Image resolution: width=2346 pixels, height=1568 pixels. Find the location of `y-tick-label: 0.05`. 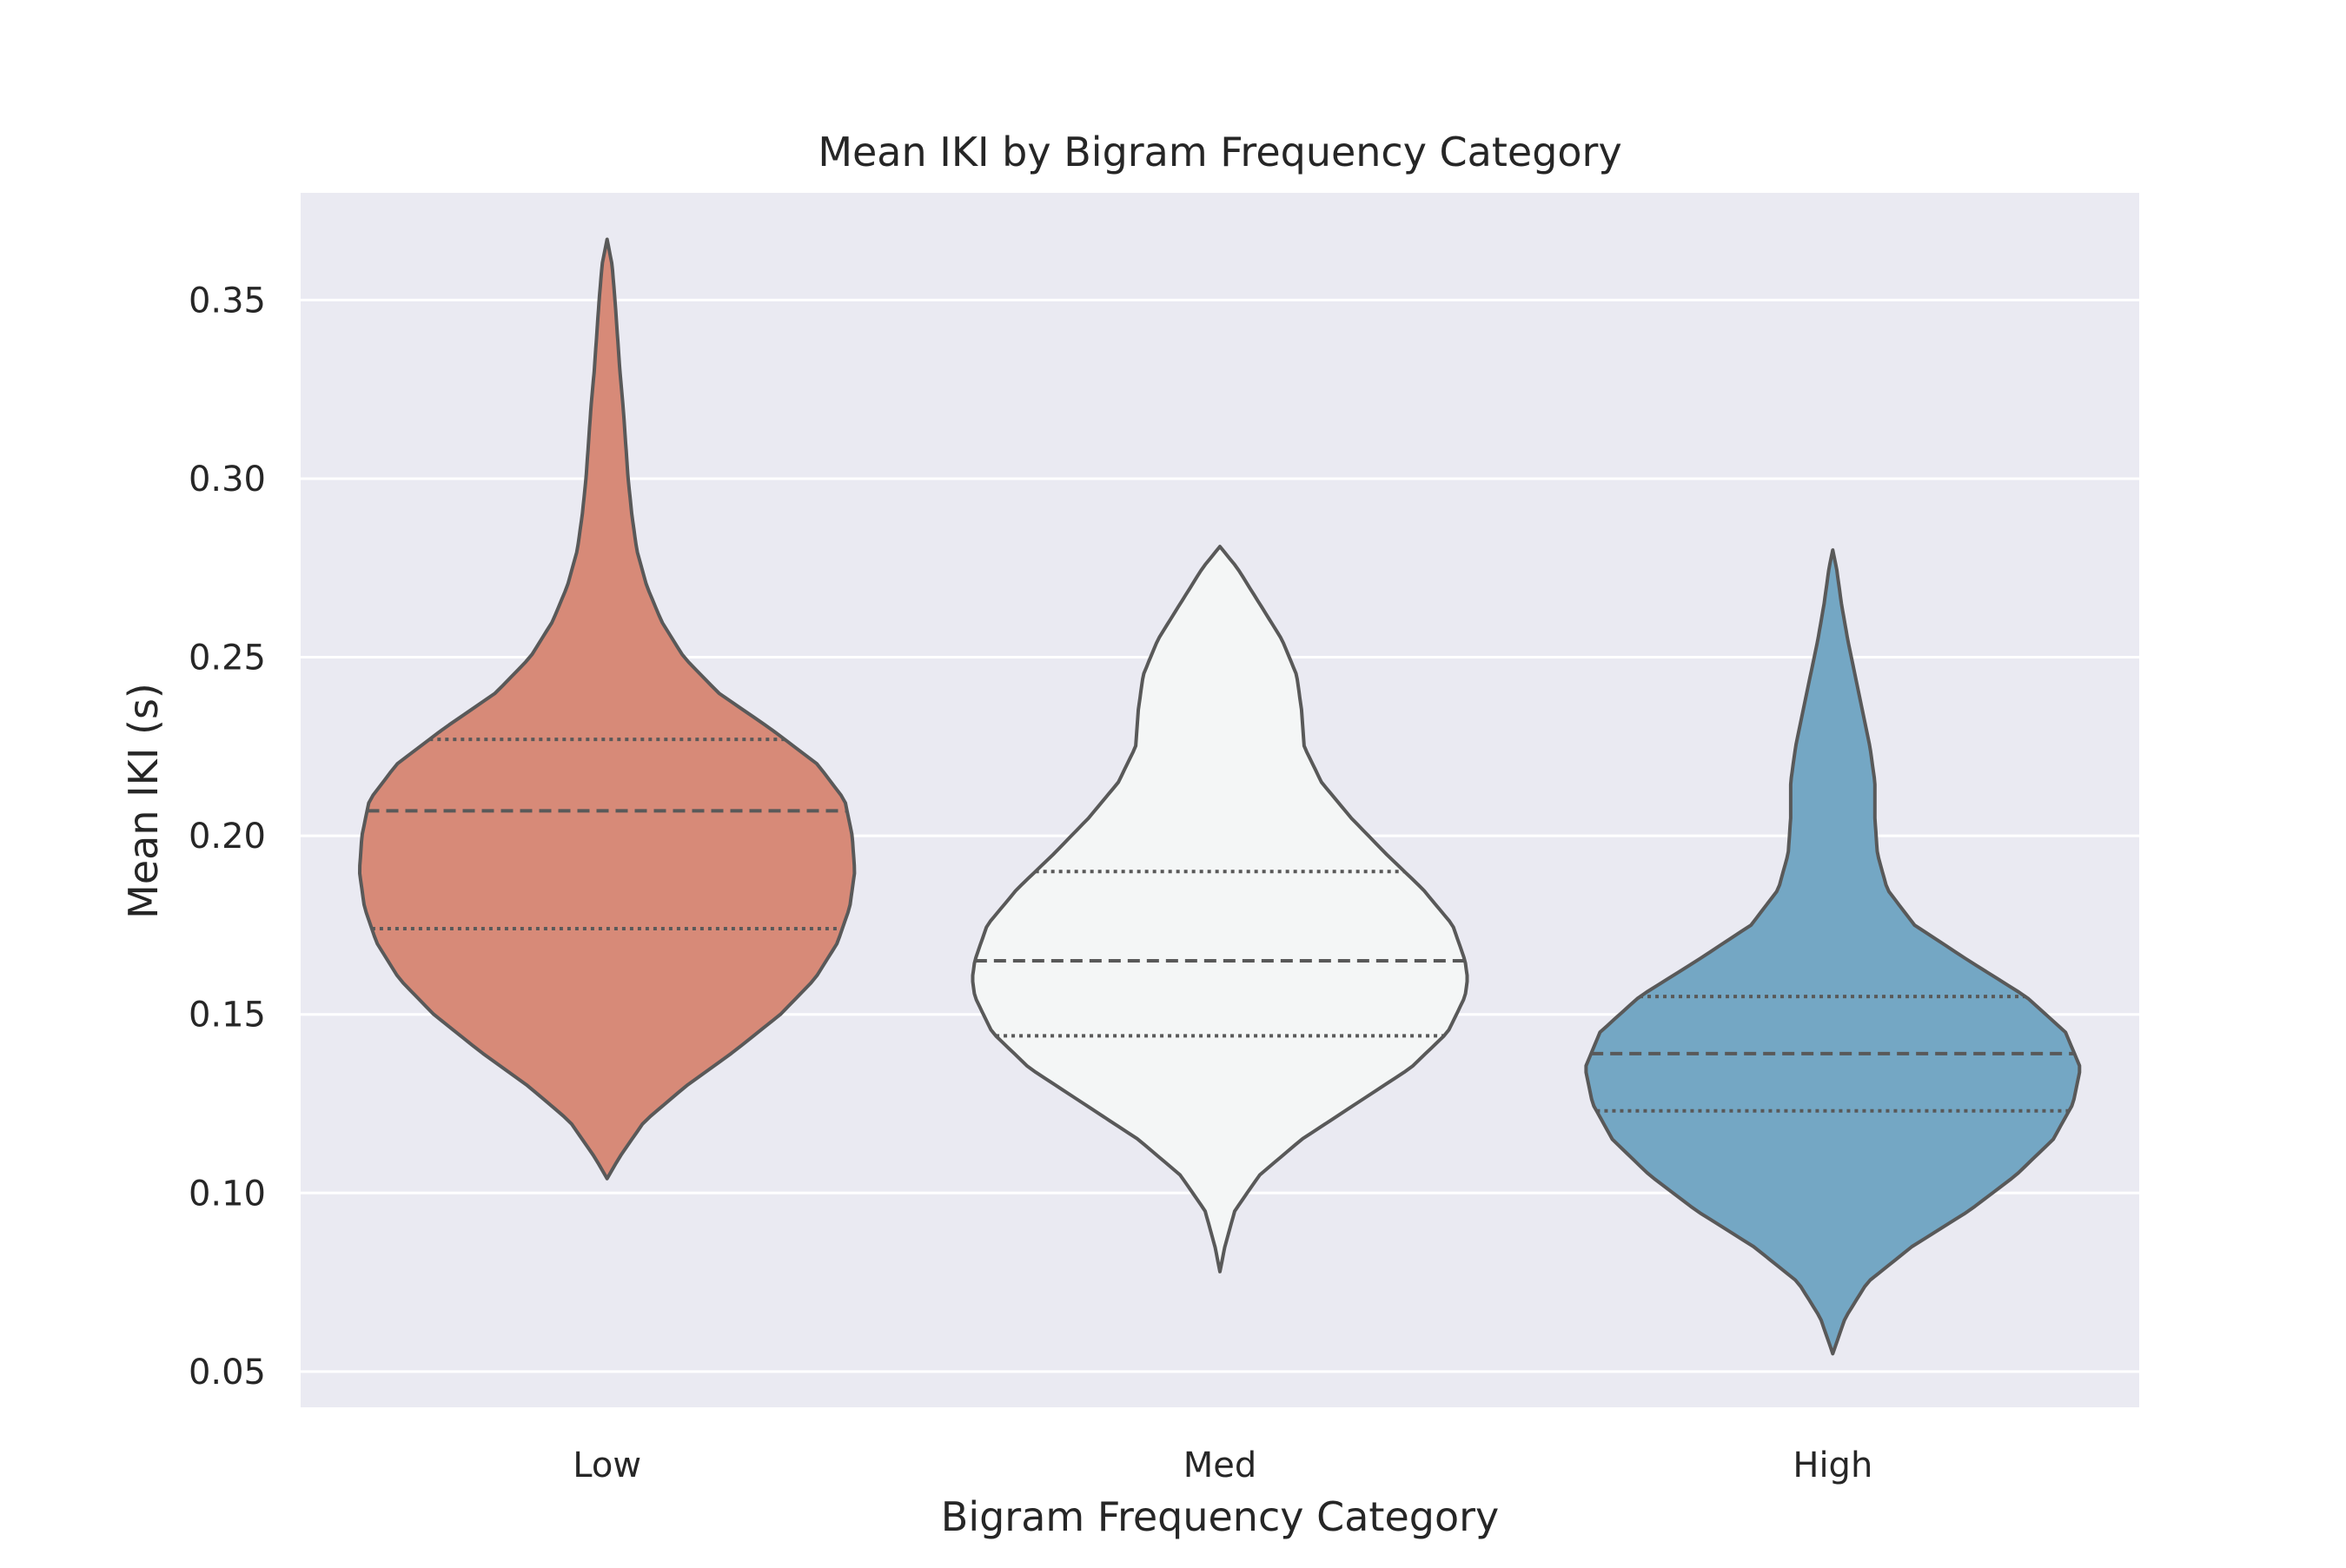

y-tick-label: 0.05 is located at coordinates (228, 1373).